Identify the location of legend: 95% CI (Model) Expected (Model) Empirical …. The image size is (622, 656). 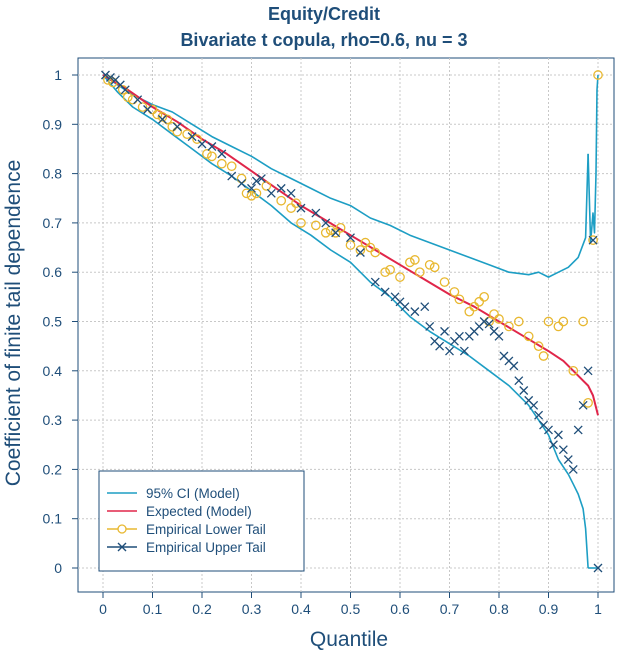
(201, 521).